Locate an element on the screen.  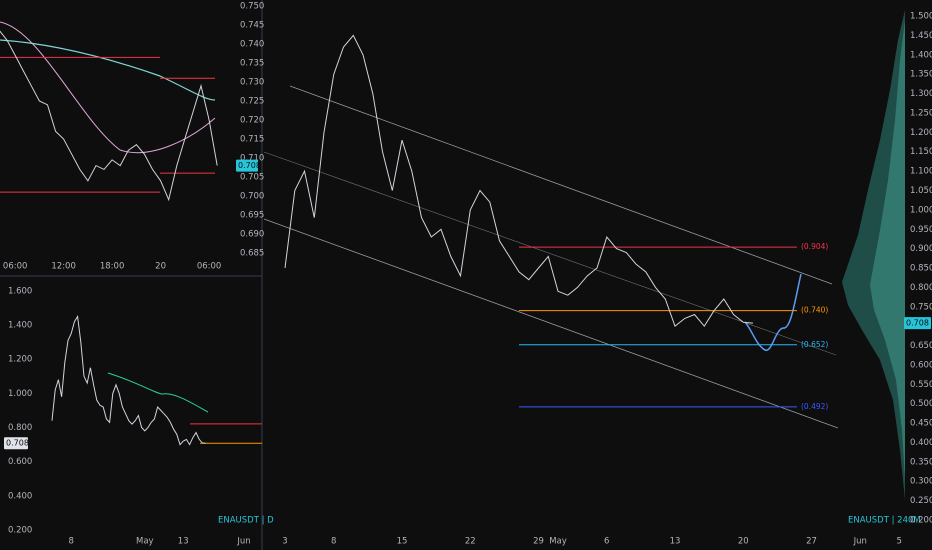
y-tick-label: 1.350 is located at coordinates (921, 75).